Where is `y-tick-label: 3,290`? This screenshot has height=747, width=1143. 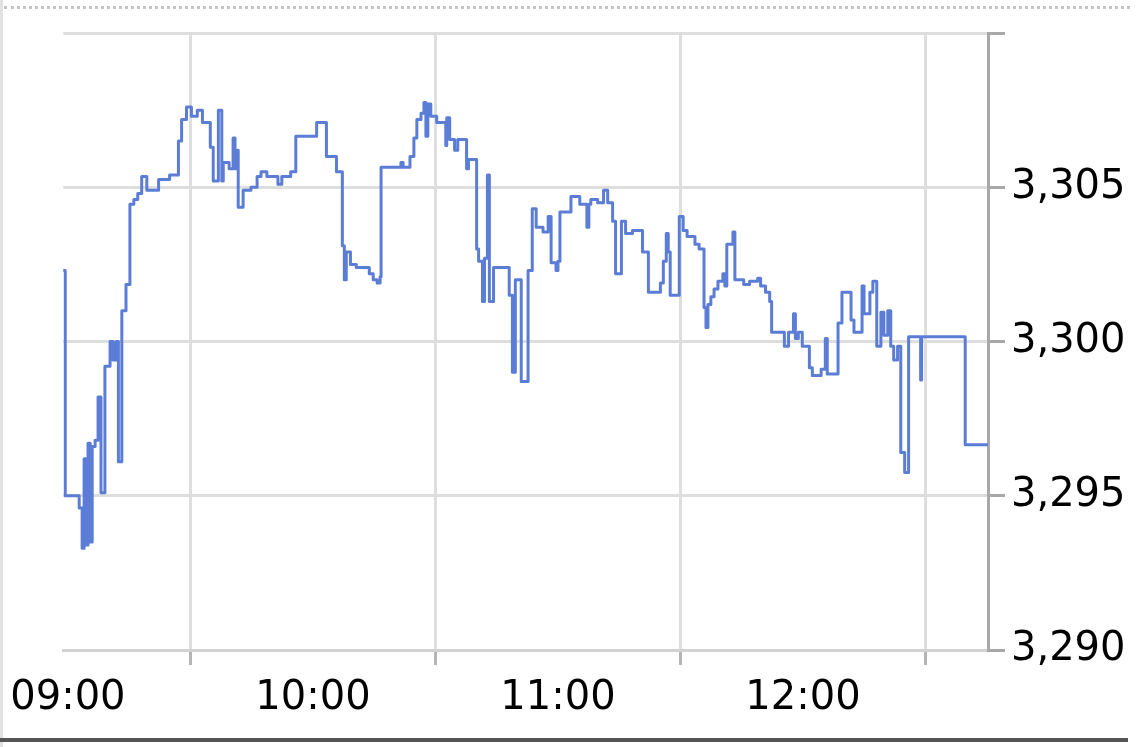 y-tick-label: 3,290 is located at coordinates (1068, 646).